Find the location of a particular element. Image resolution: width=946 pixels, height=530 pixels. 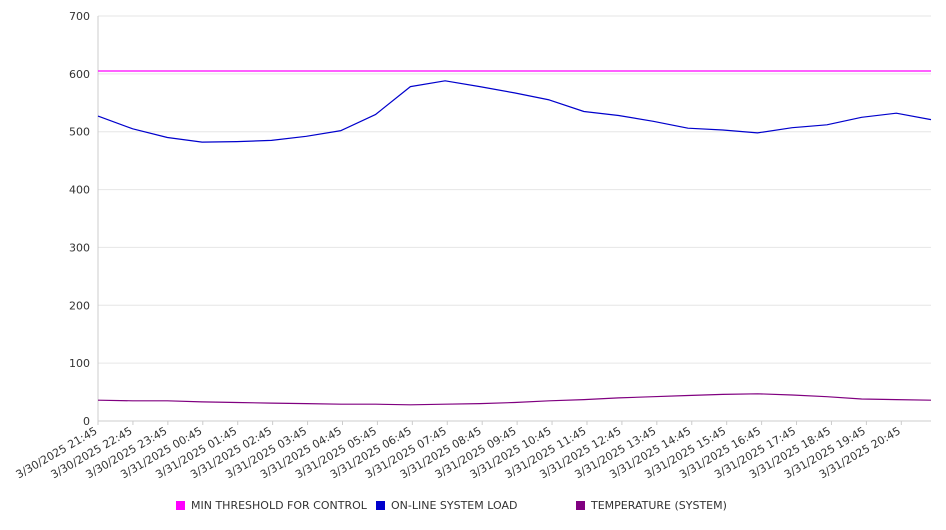

series-line-temperature is located at coordinates (514, 399).